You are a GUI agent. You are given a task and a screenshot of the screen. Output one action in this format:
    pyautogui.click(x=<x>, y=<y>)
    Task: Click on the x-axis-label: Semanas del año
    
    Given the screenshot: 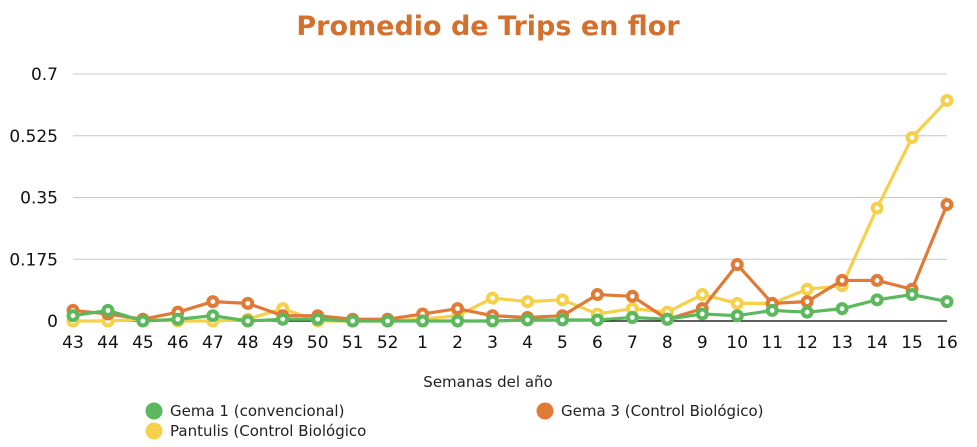 What is the action you would take?
    pyautogui.click(x=487, y=382)
    